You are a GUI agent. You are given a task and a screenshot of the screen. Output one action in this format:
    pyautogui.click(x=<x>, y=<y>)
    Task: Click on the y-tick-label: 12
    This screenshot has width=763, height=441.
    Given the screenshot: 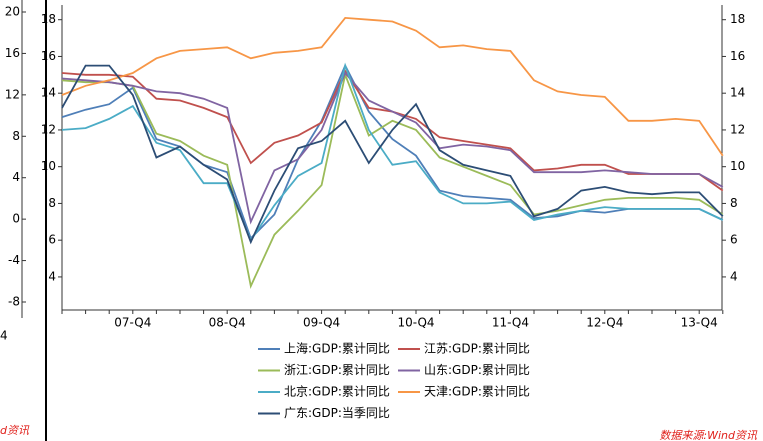 What is the action you would take?
    pyautogui.click(x=48, y=129)
    